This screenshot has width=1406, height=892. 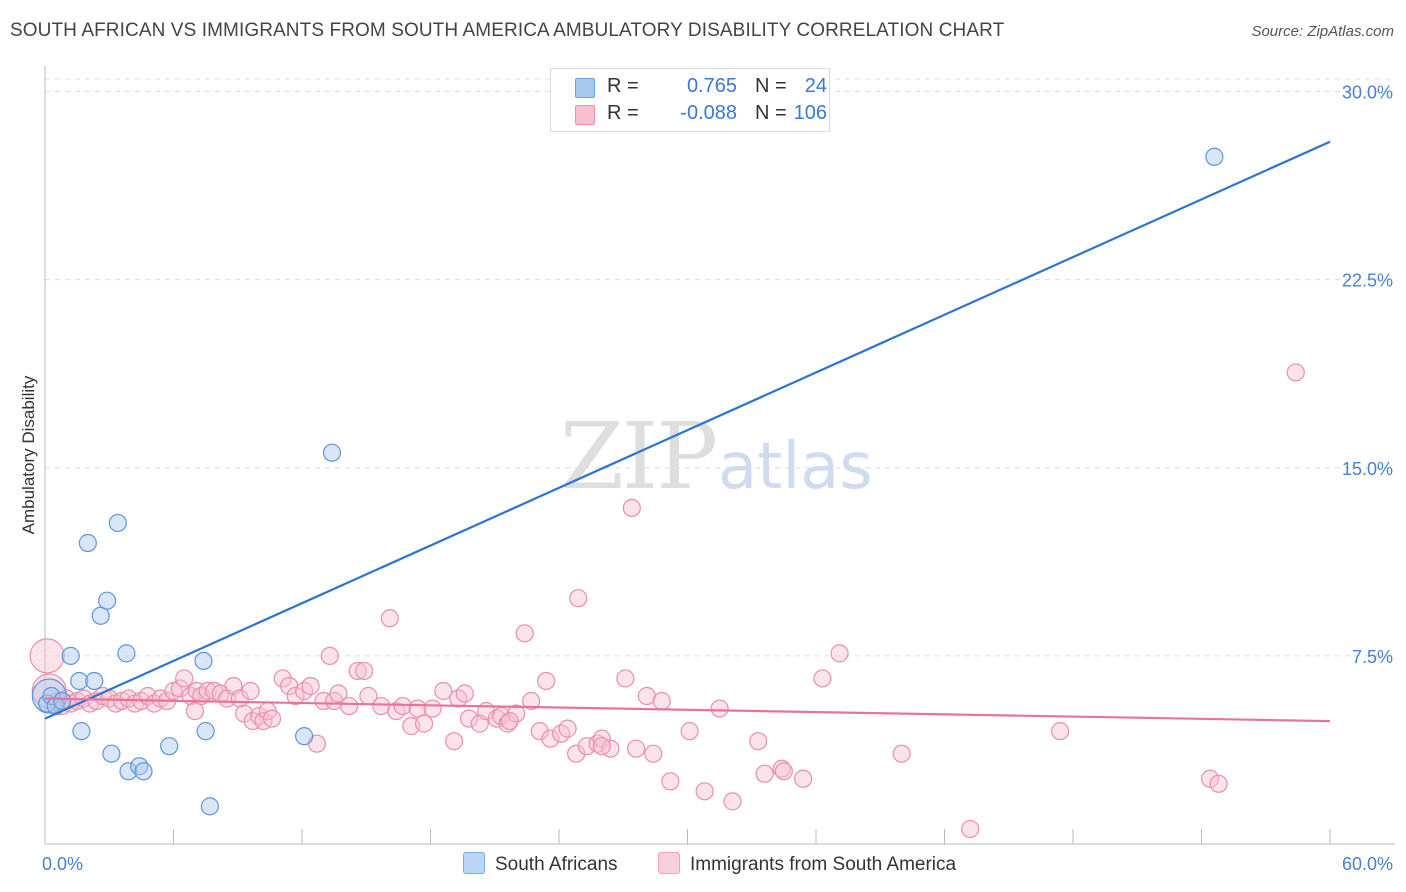 I want to click on y-tick-label: 30.0%, so click(x=1367, y=93).